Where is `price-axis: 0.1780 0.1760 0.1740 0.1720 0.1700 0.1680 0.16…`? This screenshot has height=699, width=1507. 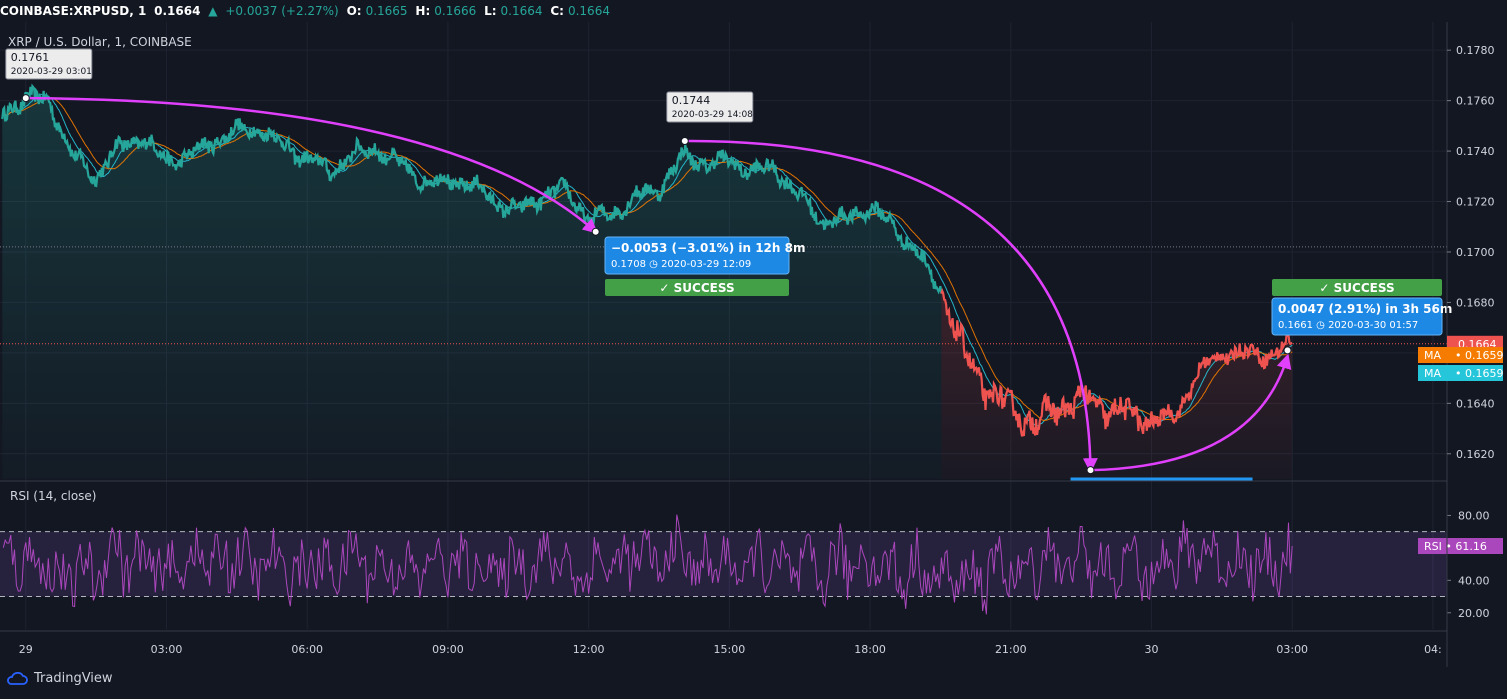 price-axis: 0.1780 0.1760 0.1740 0.1720 0.1700 0.1680 0.16… is located at coordinates (1460, 252).